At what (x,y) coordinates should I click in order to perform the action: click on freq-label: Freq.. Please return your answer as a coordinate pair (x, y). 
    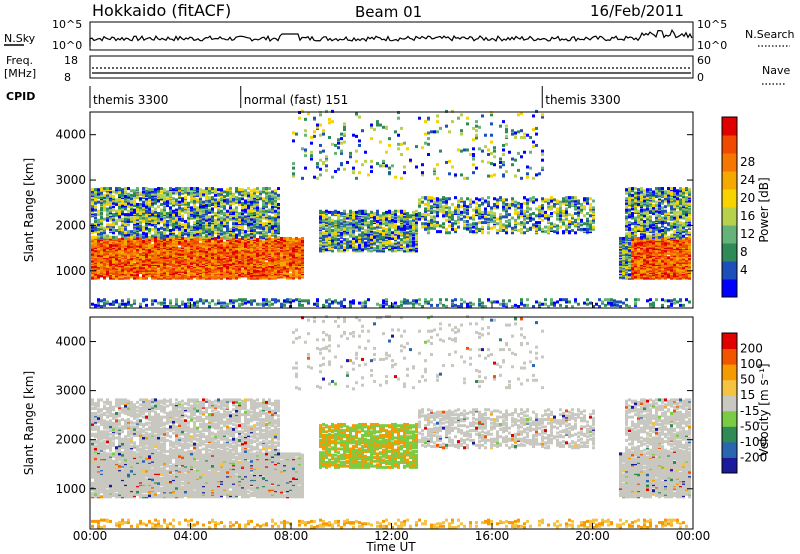
    Looking at the image, I should click on (19, 60).